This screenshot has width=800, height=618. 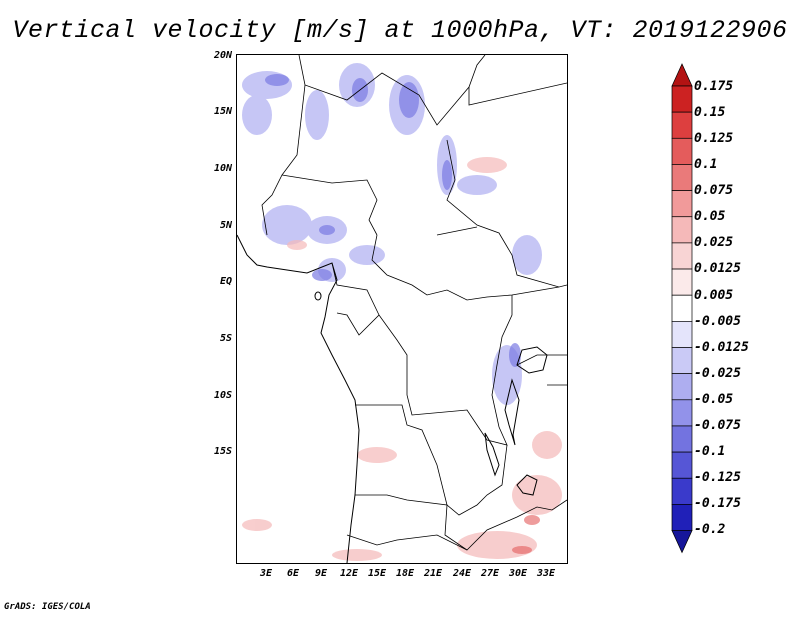 I want to click on colorbar-arrow-bottom, so click(x=682, y=542).